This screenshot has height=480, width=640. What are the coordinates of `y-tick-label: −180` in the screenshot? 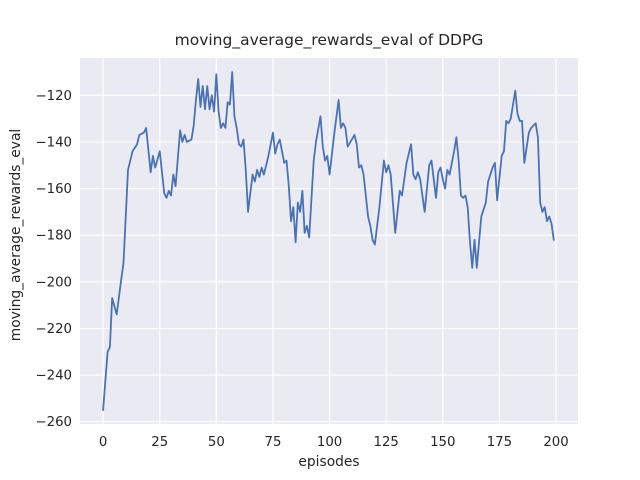 It's located at (53, 236).